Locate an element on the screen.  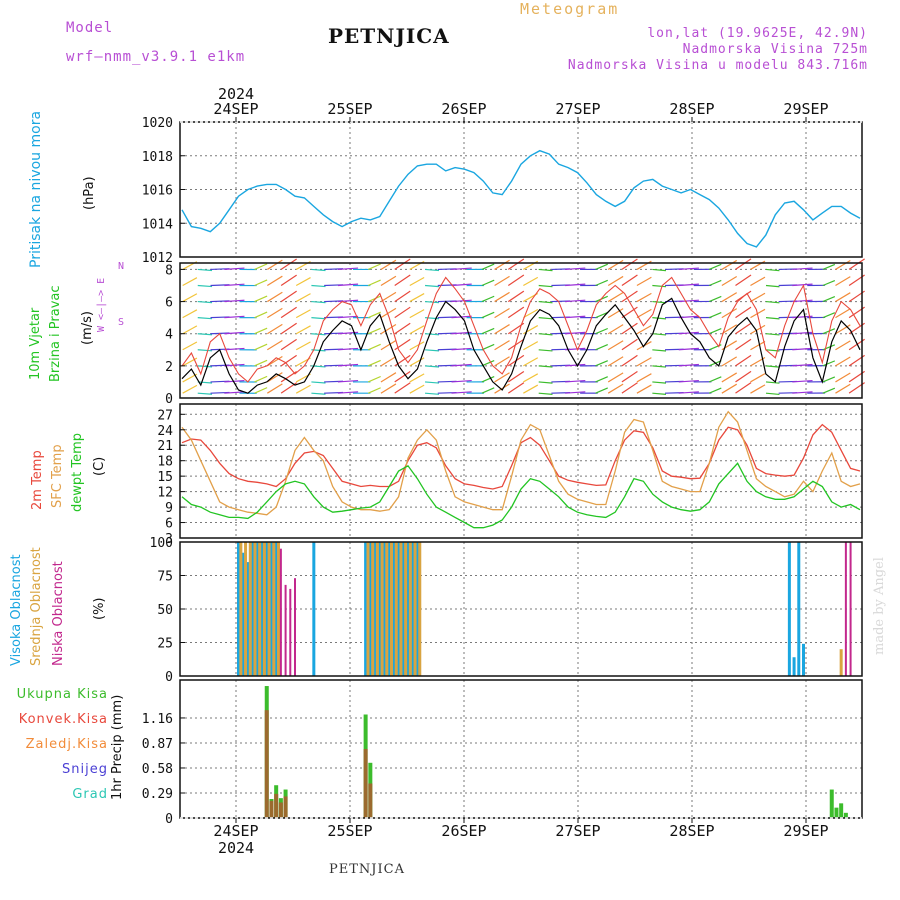
pressure-line is located at coordinates (521, 198).